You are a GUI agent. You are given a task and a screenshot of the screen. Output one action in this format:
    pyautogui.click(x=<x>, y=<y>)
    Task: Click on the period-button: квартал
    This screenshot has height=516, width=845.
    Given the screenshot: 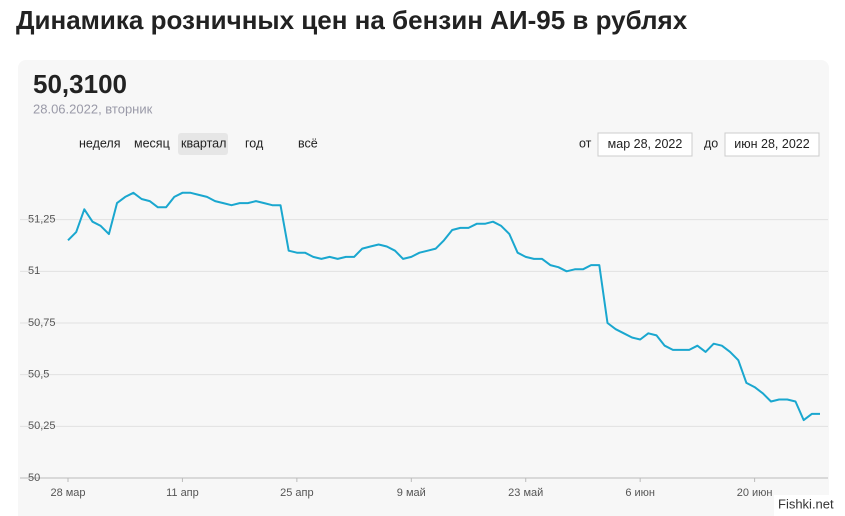 What is the action you would take?
    pyautogui.click(x=203, y=143)
    